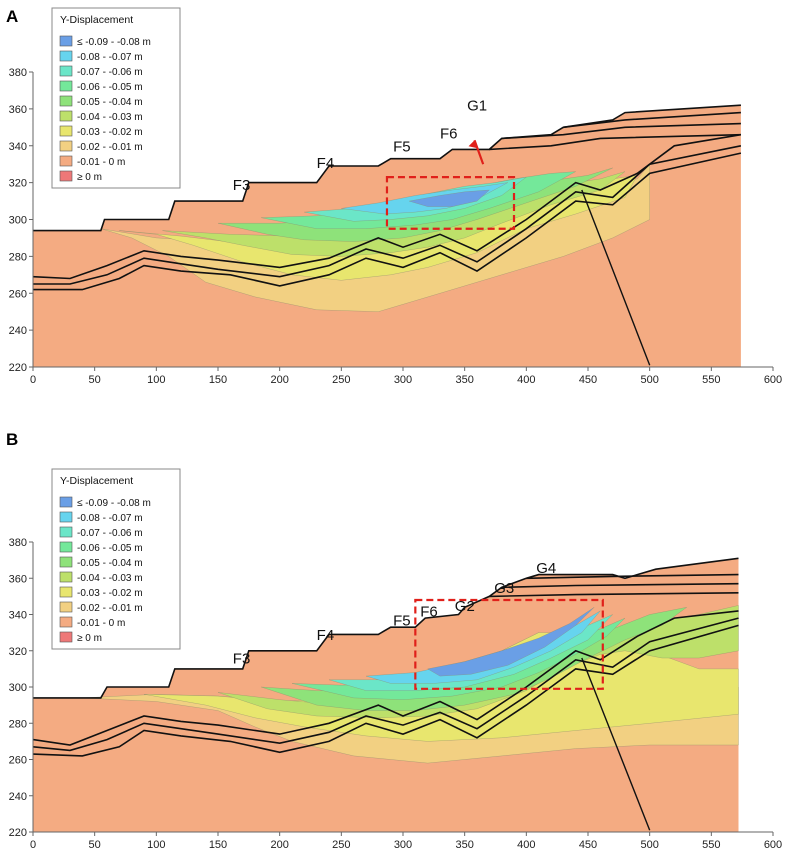 The image size is (796, 860). Describe the element at coordinates (326, 163) in the screenshot. I see `panel-a-label-f4: F4` at that location.